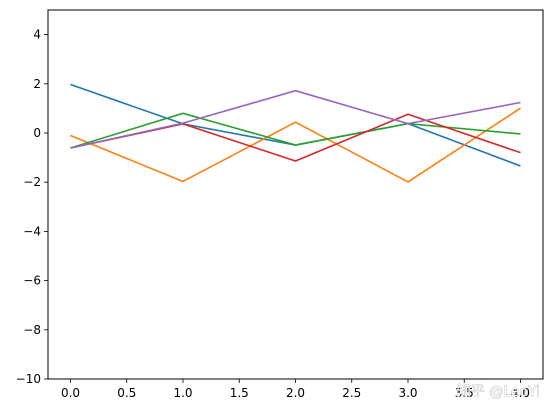 The image size is (554, 413). Describe the element at coordinates (126, 393) in the screenshot. I see `x-tick-label: 0.5` at that location.